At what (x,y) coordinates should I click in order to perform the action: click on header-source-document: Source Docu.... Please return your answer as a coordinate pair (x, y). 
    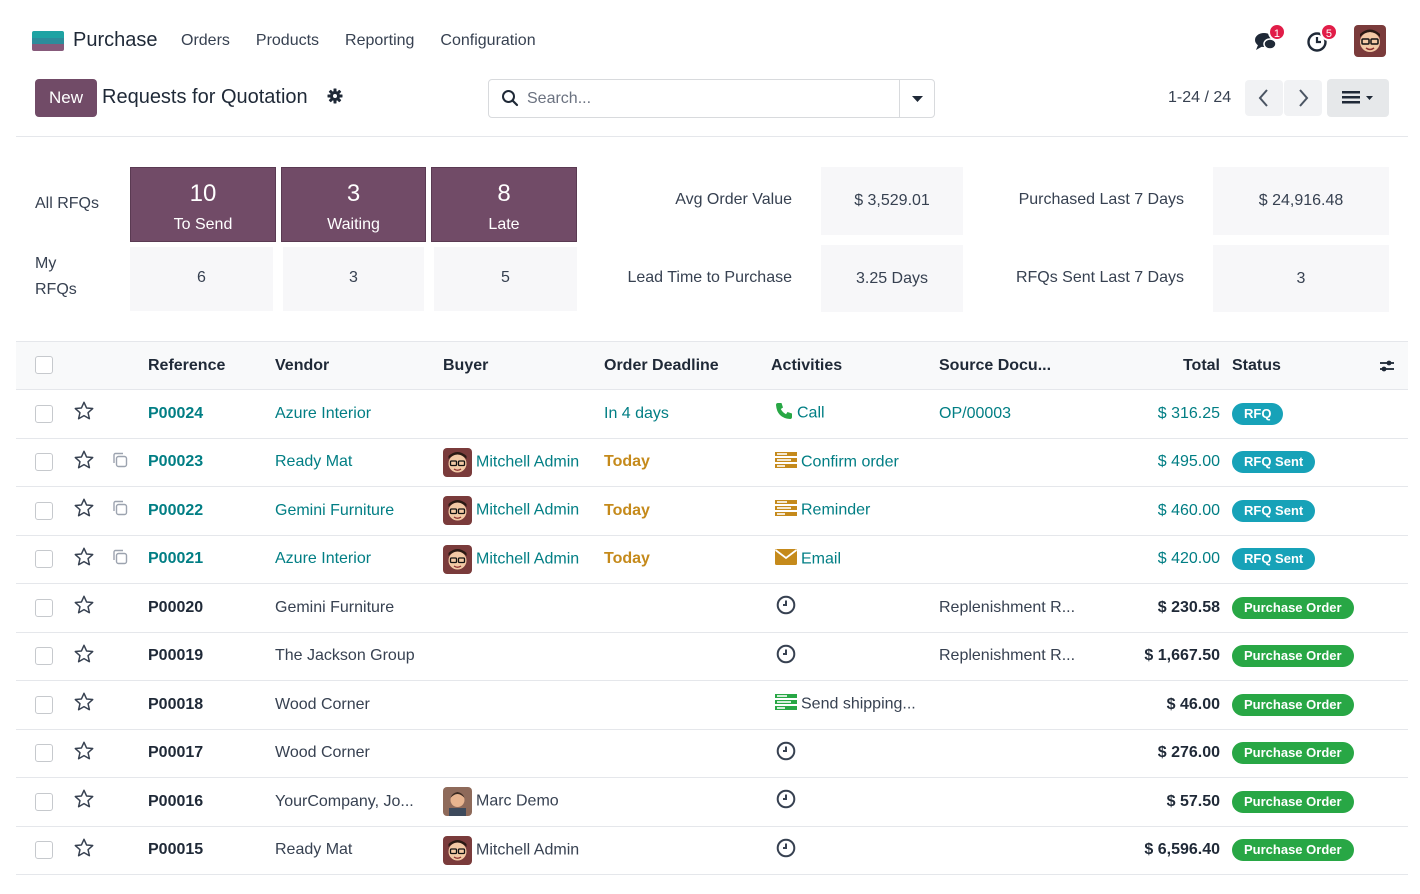
    Looking at the image, I should click on (1040, 365).